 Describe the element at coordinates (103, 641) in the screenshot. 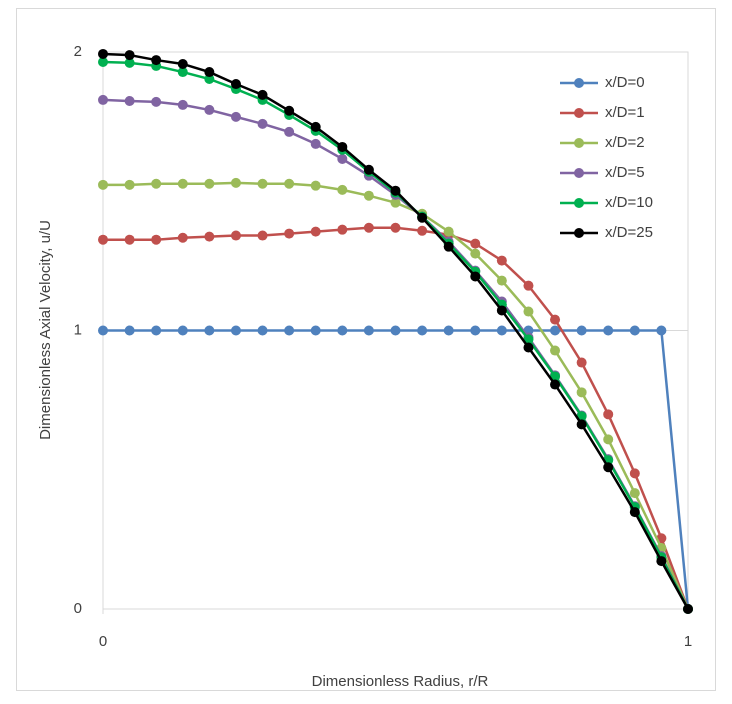

I see `x-tick-label: 0` at that location.